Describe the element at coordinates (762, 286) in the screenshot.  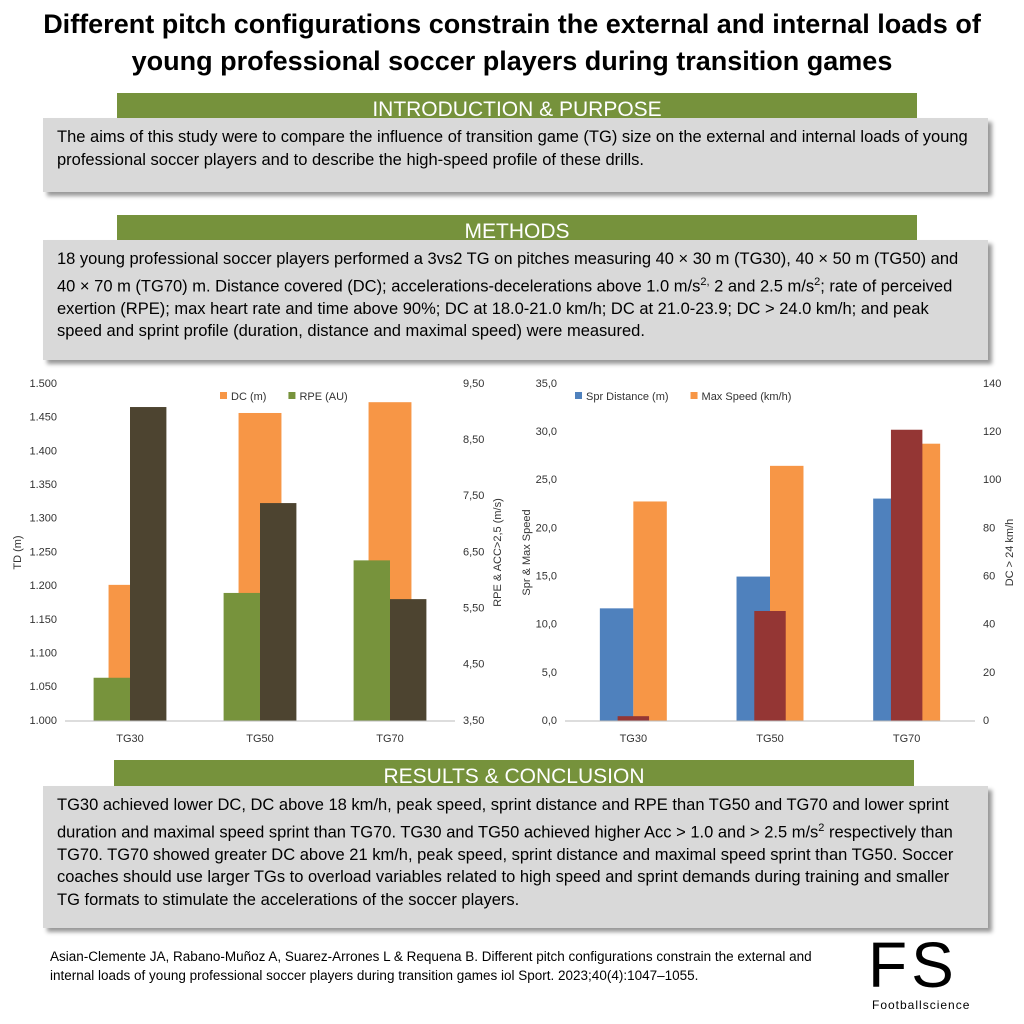
I see `text-run: 2 and 2.5 m/s` at that location.